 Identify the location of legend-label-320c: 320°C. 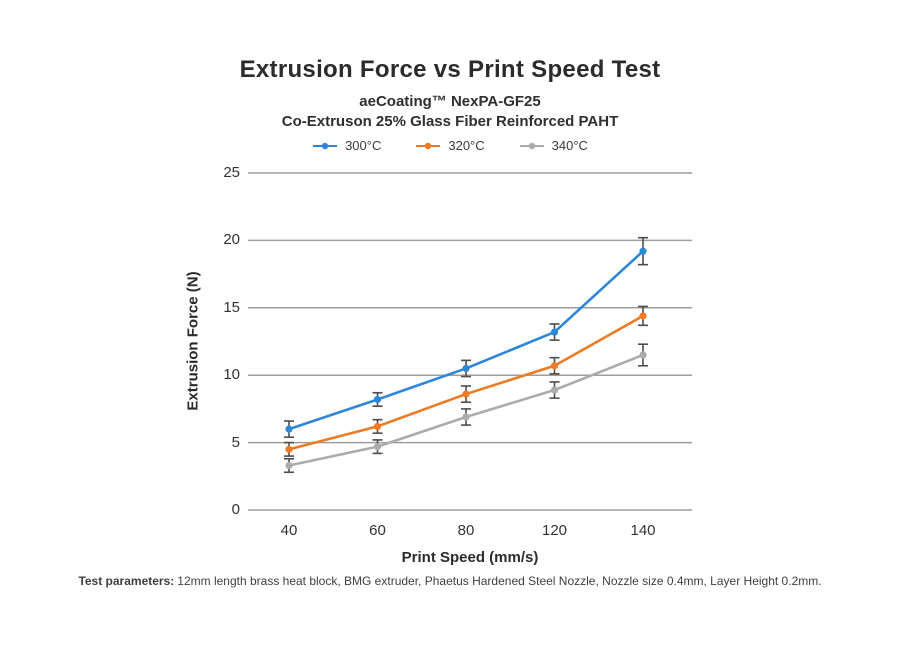
(466, 145).